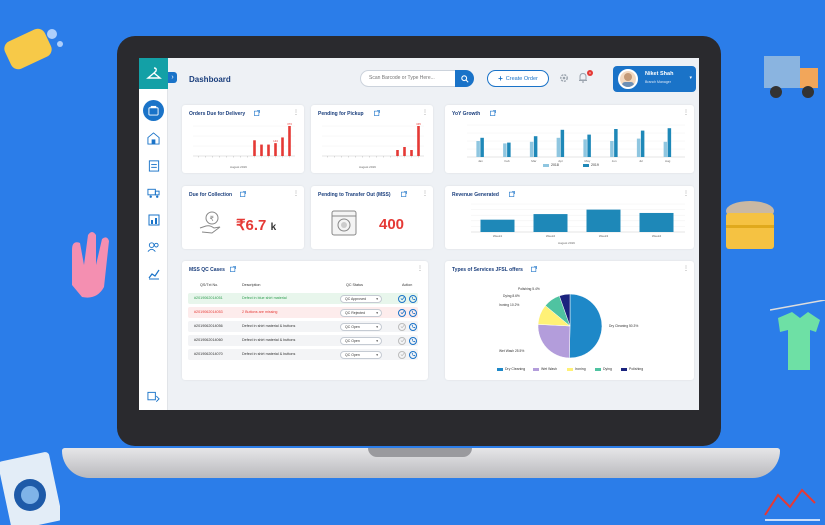 This screenshot has width=825, height=525. What do you see at coordinates (654, 79) in the screenshot?
I see `user-menu: Niket Shah Branch Manager ▾` at bounding box center [654, 79].